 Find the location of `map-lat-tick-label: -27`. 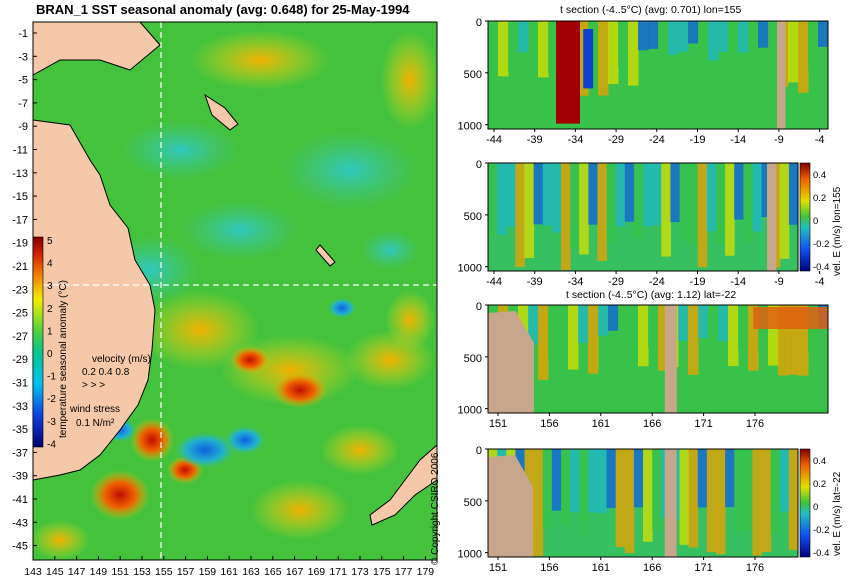

map-lat-tick-label: -27 is located at coordinates (20, 337).